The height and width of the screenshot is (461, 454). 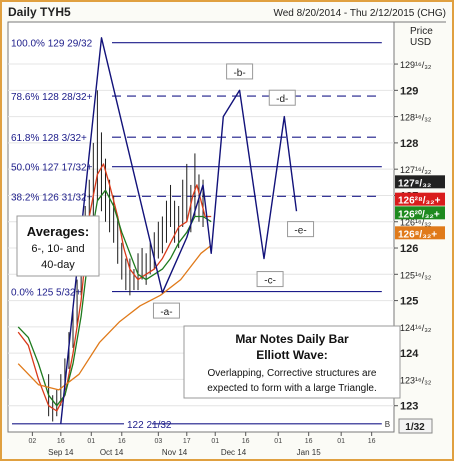 I want to click on averages-line: 40-day, so click(x=58, y=265).